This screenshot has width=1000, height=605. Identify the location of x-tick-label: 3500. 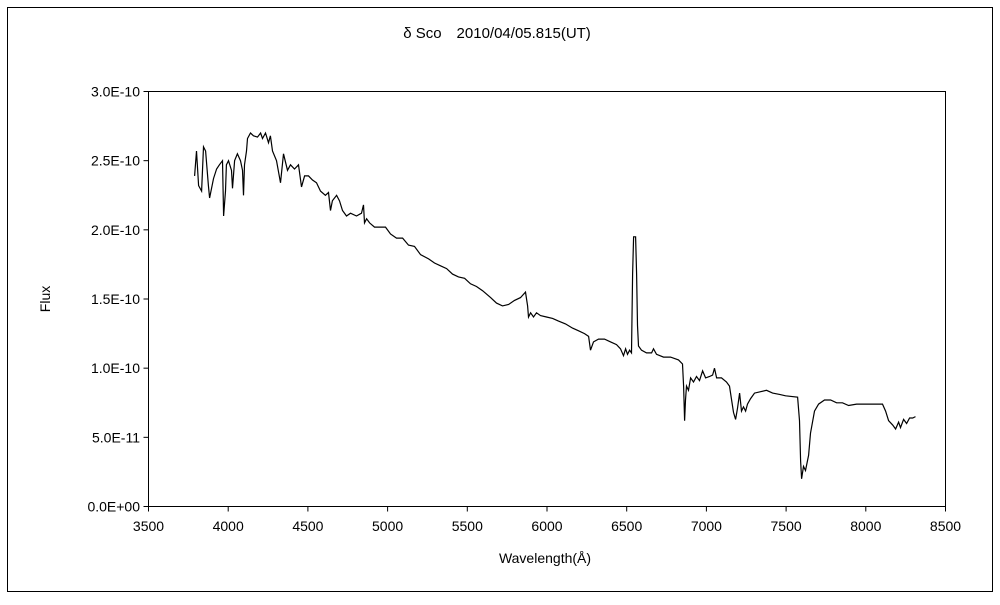
(148, 526).